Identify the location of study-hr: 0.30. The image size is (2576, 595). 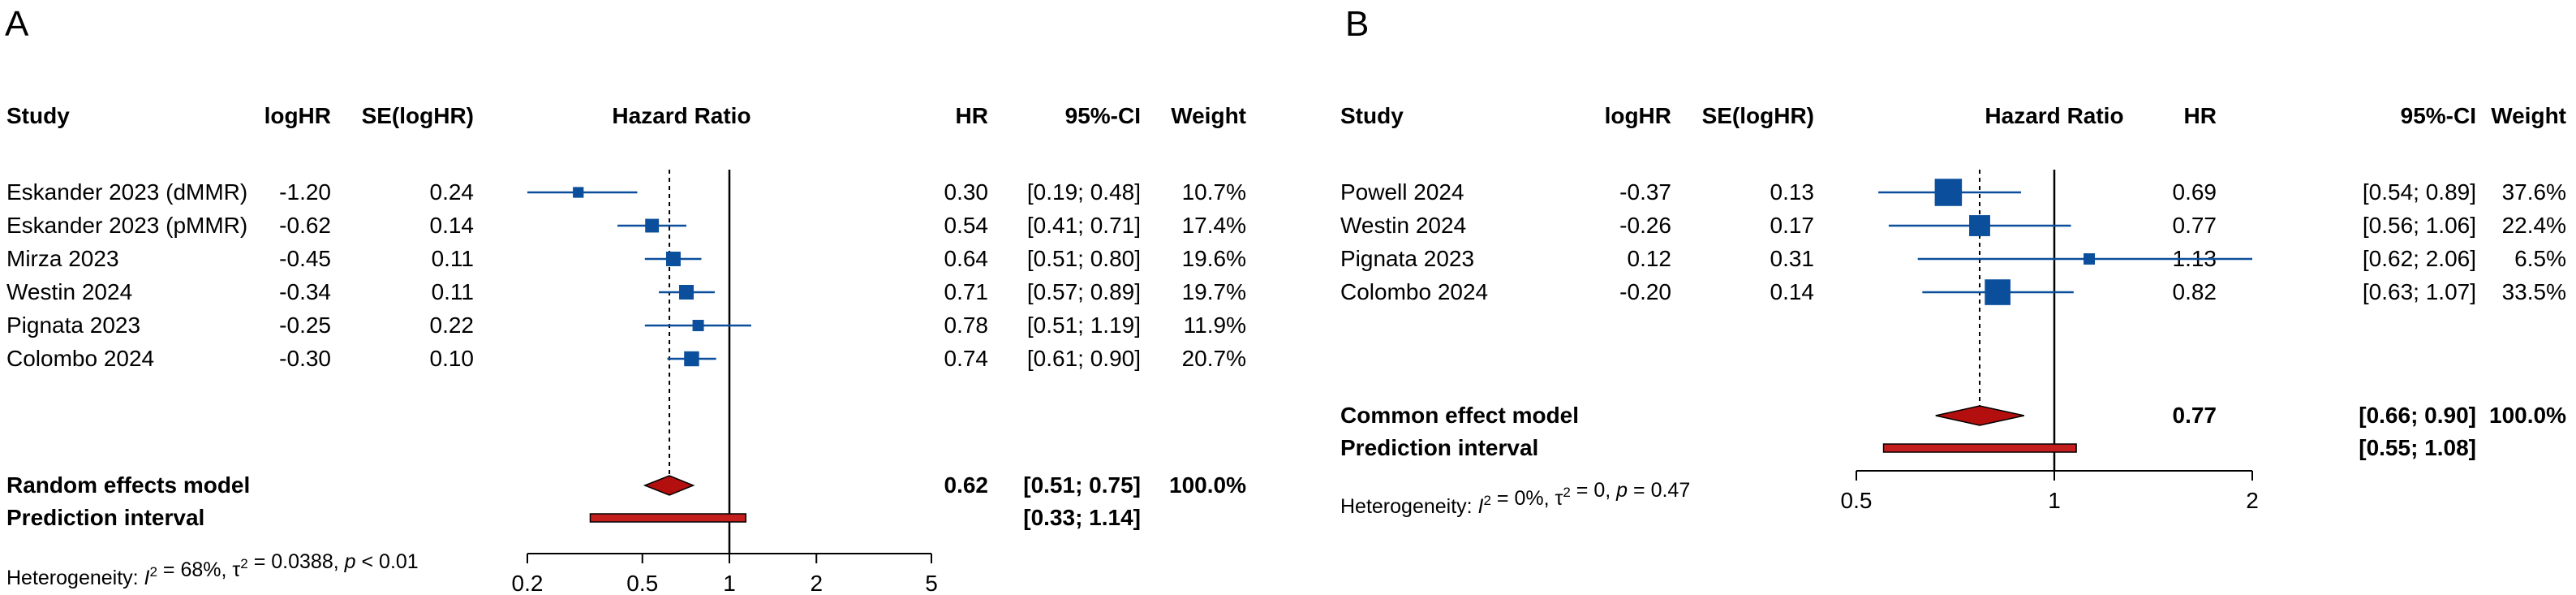
(966, 192).